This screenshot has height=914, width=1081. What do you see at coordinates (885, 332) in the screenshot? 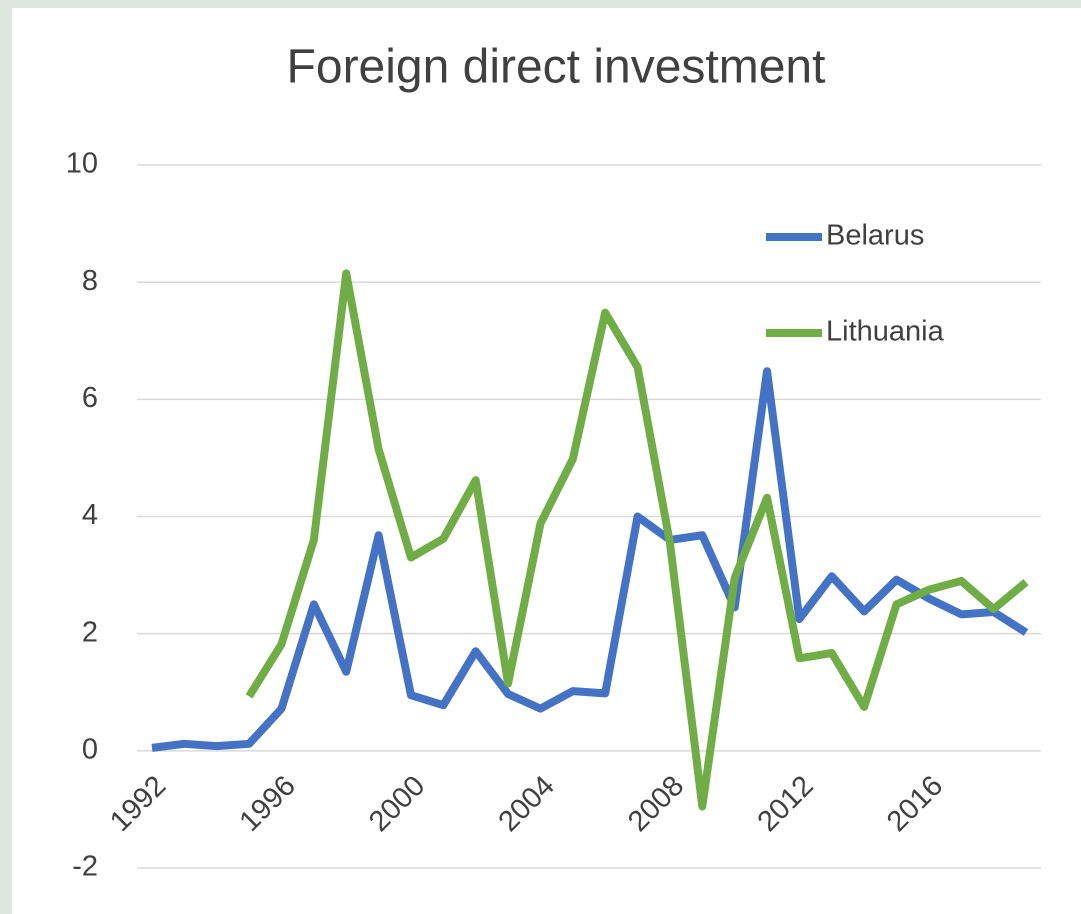
I see `legend-label: Lithuania` at bounding box center [885, 332].